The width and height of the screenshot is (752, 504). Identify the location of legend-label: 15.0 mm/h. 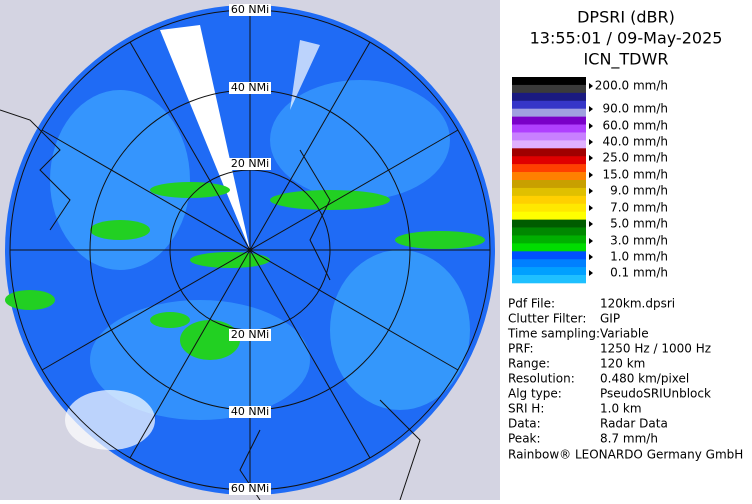
(635, 175).